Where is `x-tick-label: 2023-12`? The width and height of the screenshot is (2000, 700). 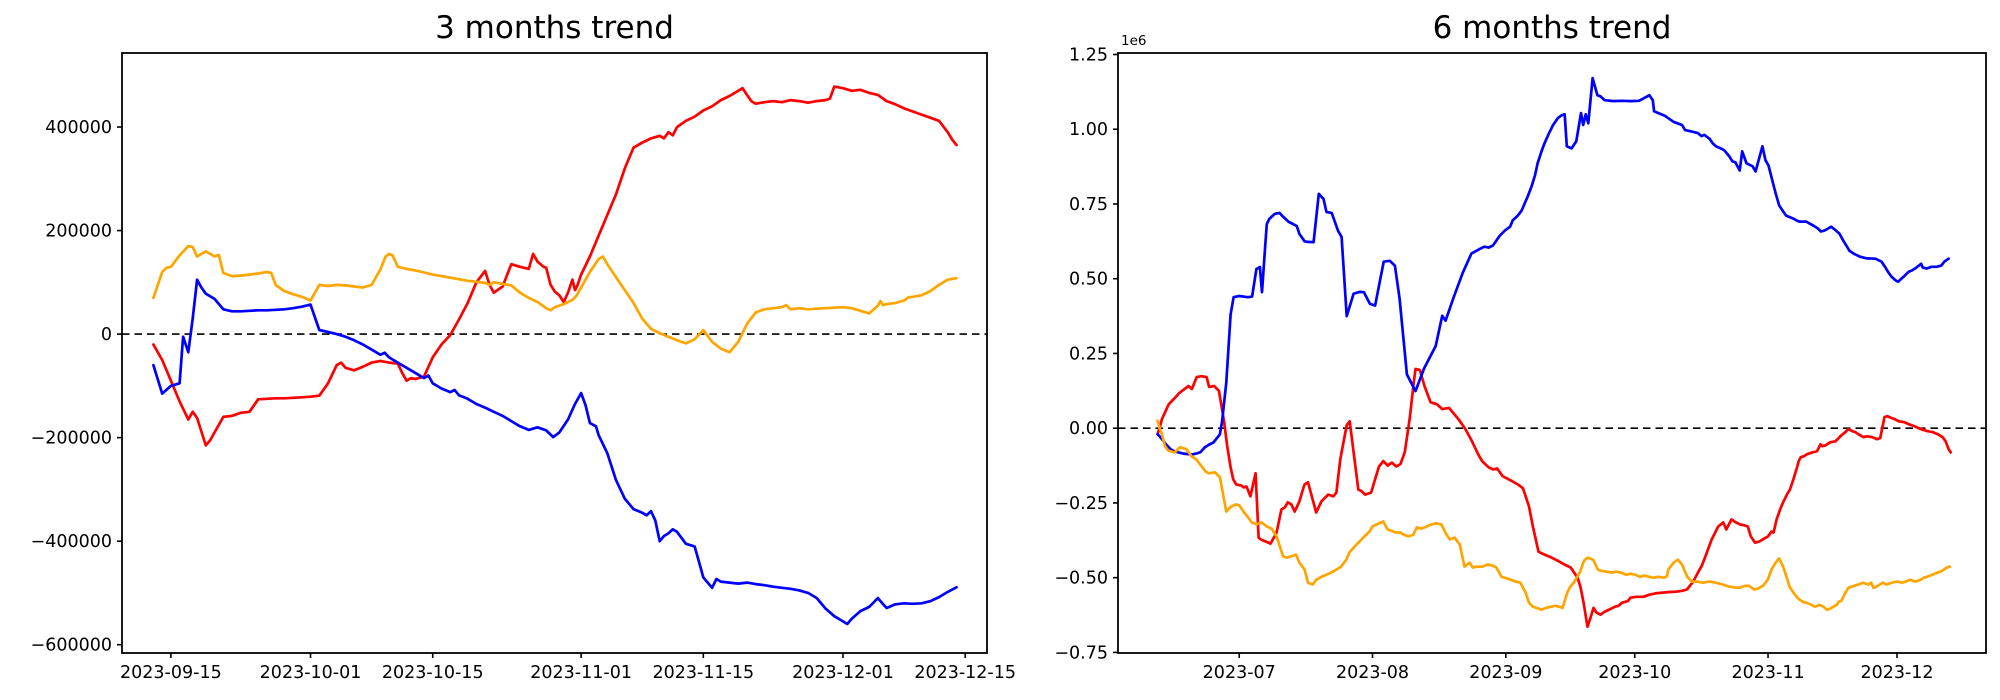 x-tick-label: 2023-12 is located at coordinates (1896, 673).